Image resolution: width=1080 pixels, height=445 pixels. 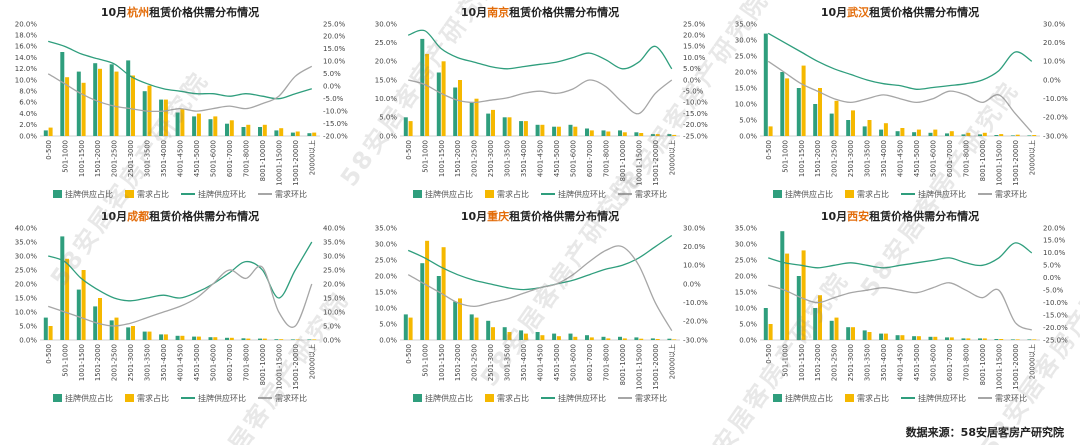 I want to click on legend-label: 挂牌供应环比, so click(x=582, y=398).